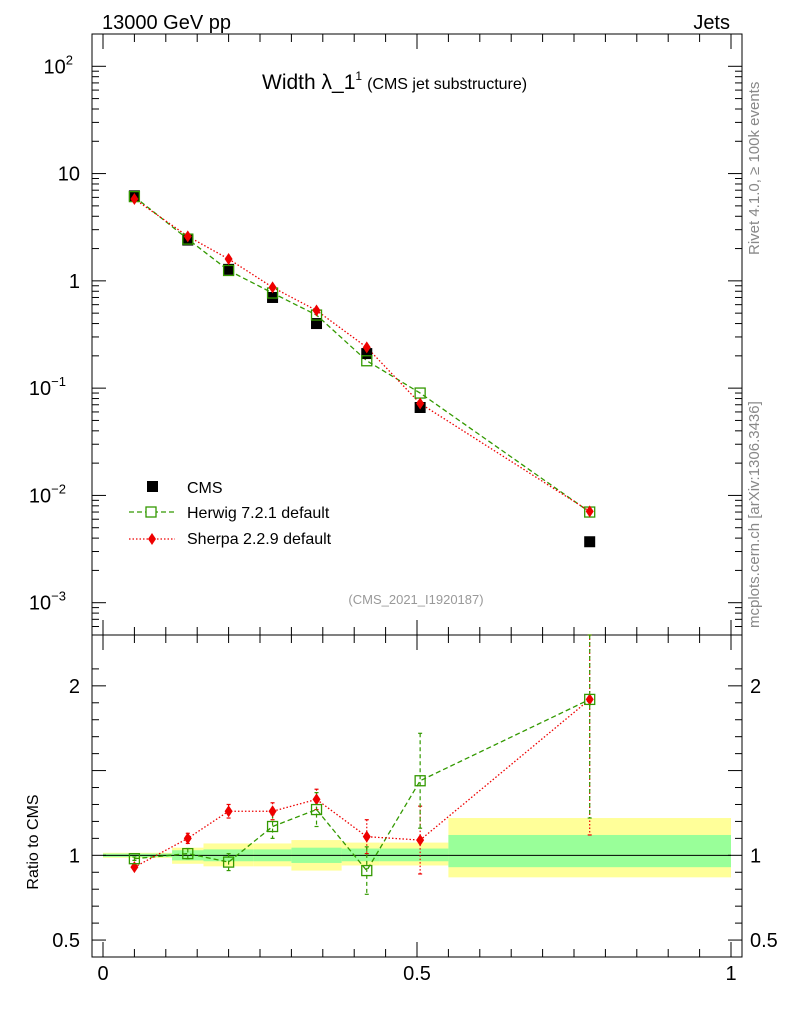 This screenshot has height=1024, width=786. What do you see at coordinates (74, 856) in the screenshot?
I see `ytick-label-ratio-left-1: 1` at bounding box center [74, 856].